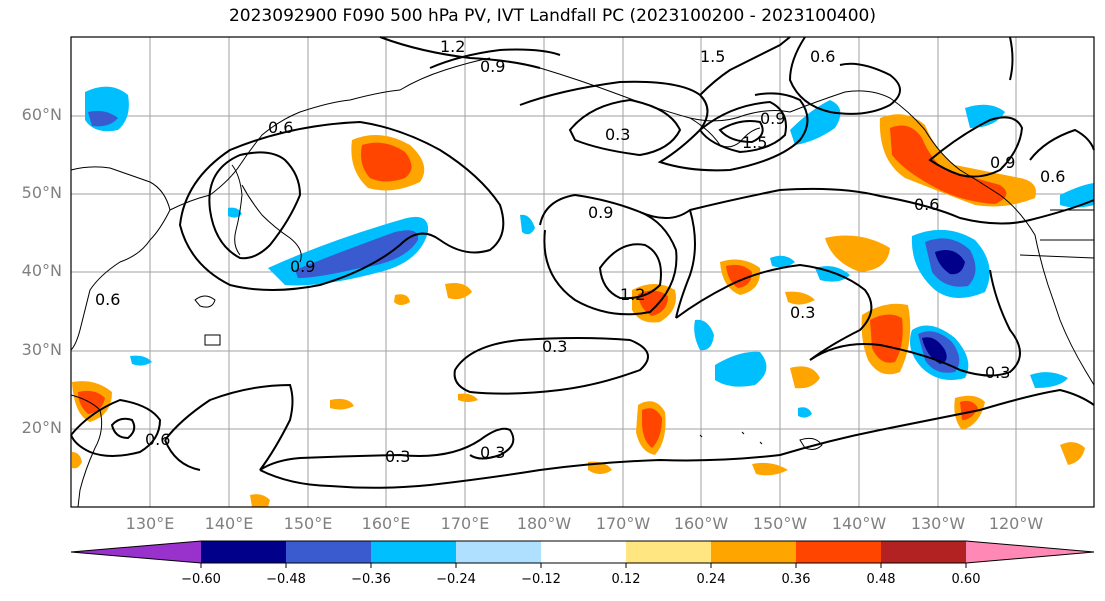 This screenshot has width=1105, height=601. I want to click on colorbar-tick-label: −0.36, so click(371, 579).